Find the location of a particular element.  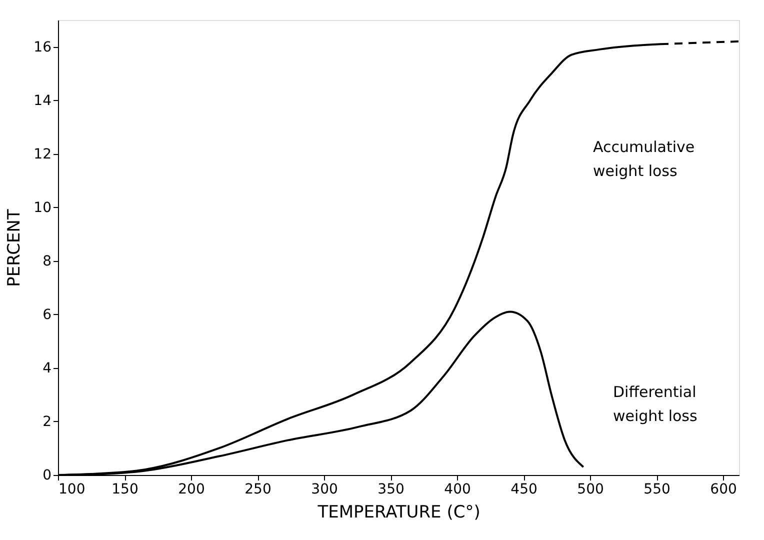

x-tick-label: 150 is located at coordinates (125, 490).